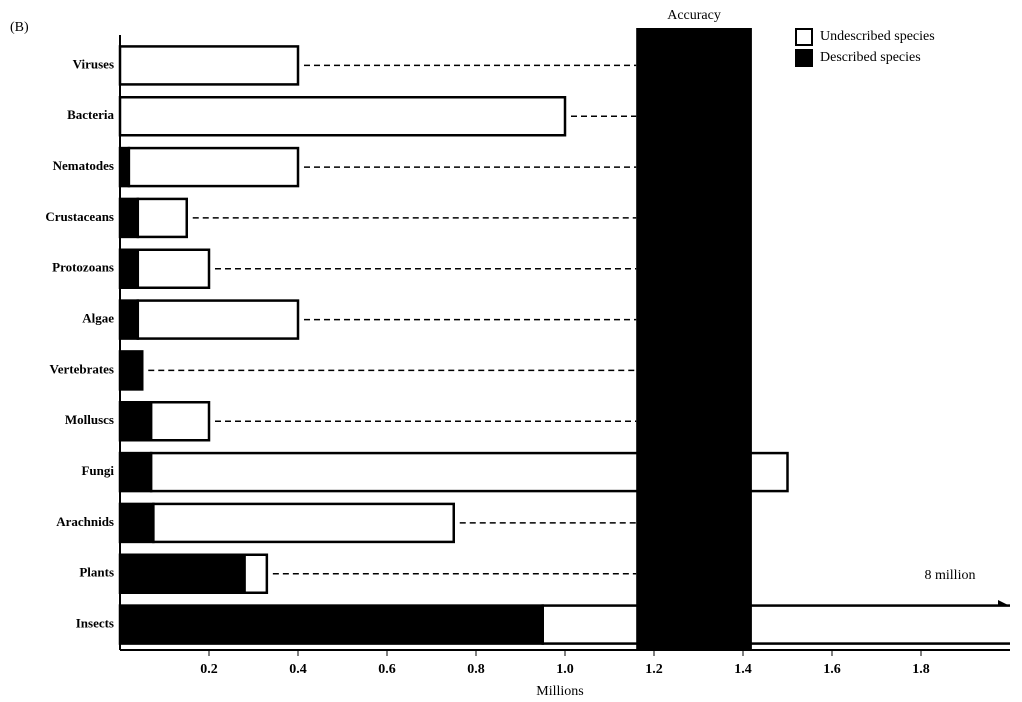  I want to click on x-tick-label: 1.0, so click(565, 669).